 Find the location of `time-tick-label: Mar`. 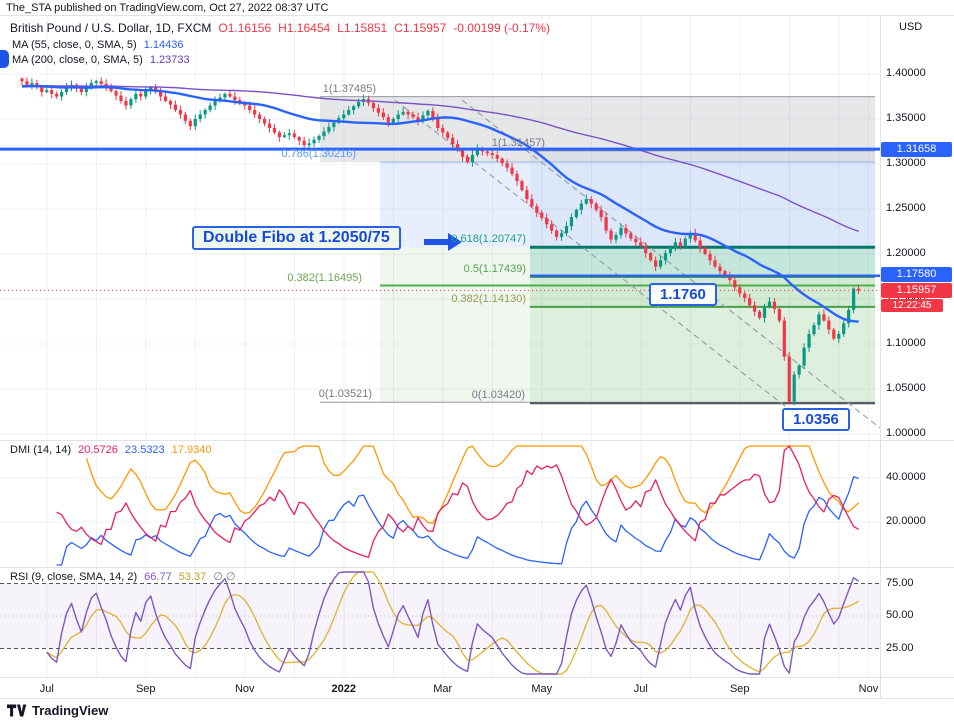

time-tick-label: Mar is located at coordinates (443, 689).